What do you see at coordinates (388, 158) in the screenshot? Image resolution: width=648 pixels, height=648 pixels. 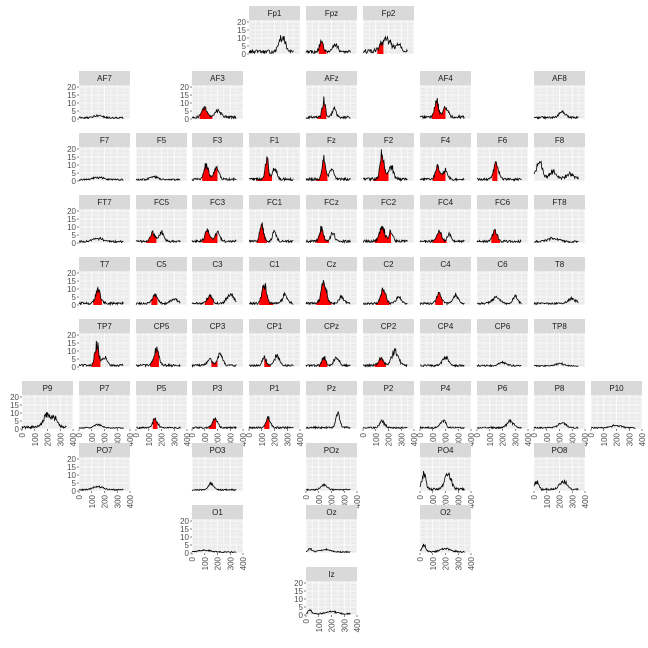 I see `panel-f2: F2` at bounding box center [388, 158].